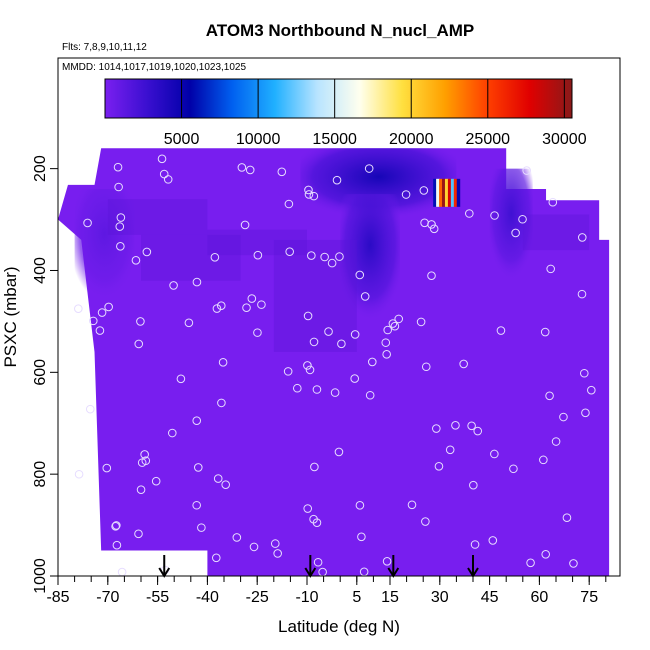 Image resolution: width=650 pixels, height=650 pixels. What do you see at coordinates (340, 30) in the screenshot?
I see `chart-title: ATOM3 Northbound N_nucl_AMP` at bounding box center [340, 30].